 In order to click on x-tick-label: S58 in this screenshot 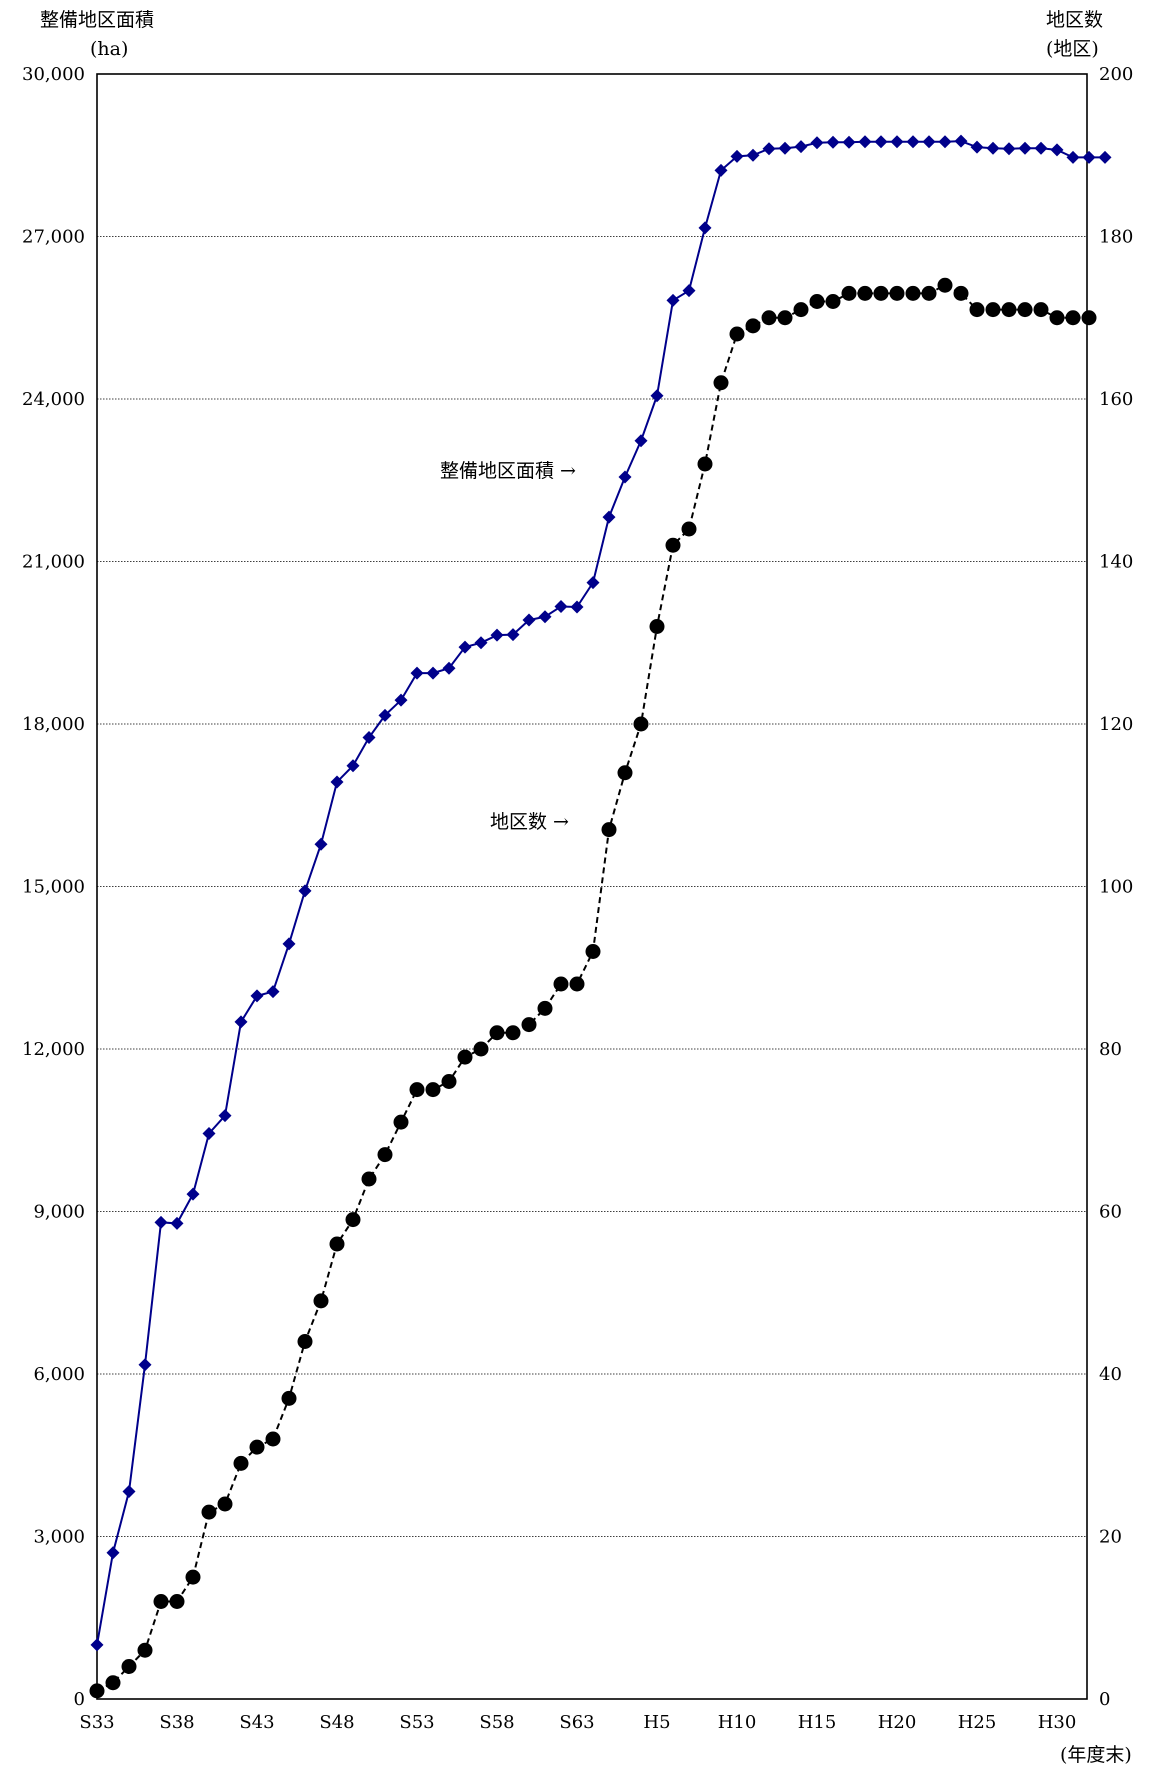, I will do `click(496, 1722)`.